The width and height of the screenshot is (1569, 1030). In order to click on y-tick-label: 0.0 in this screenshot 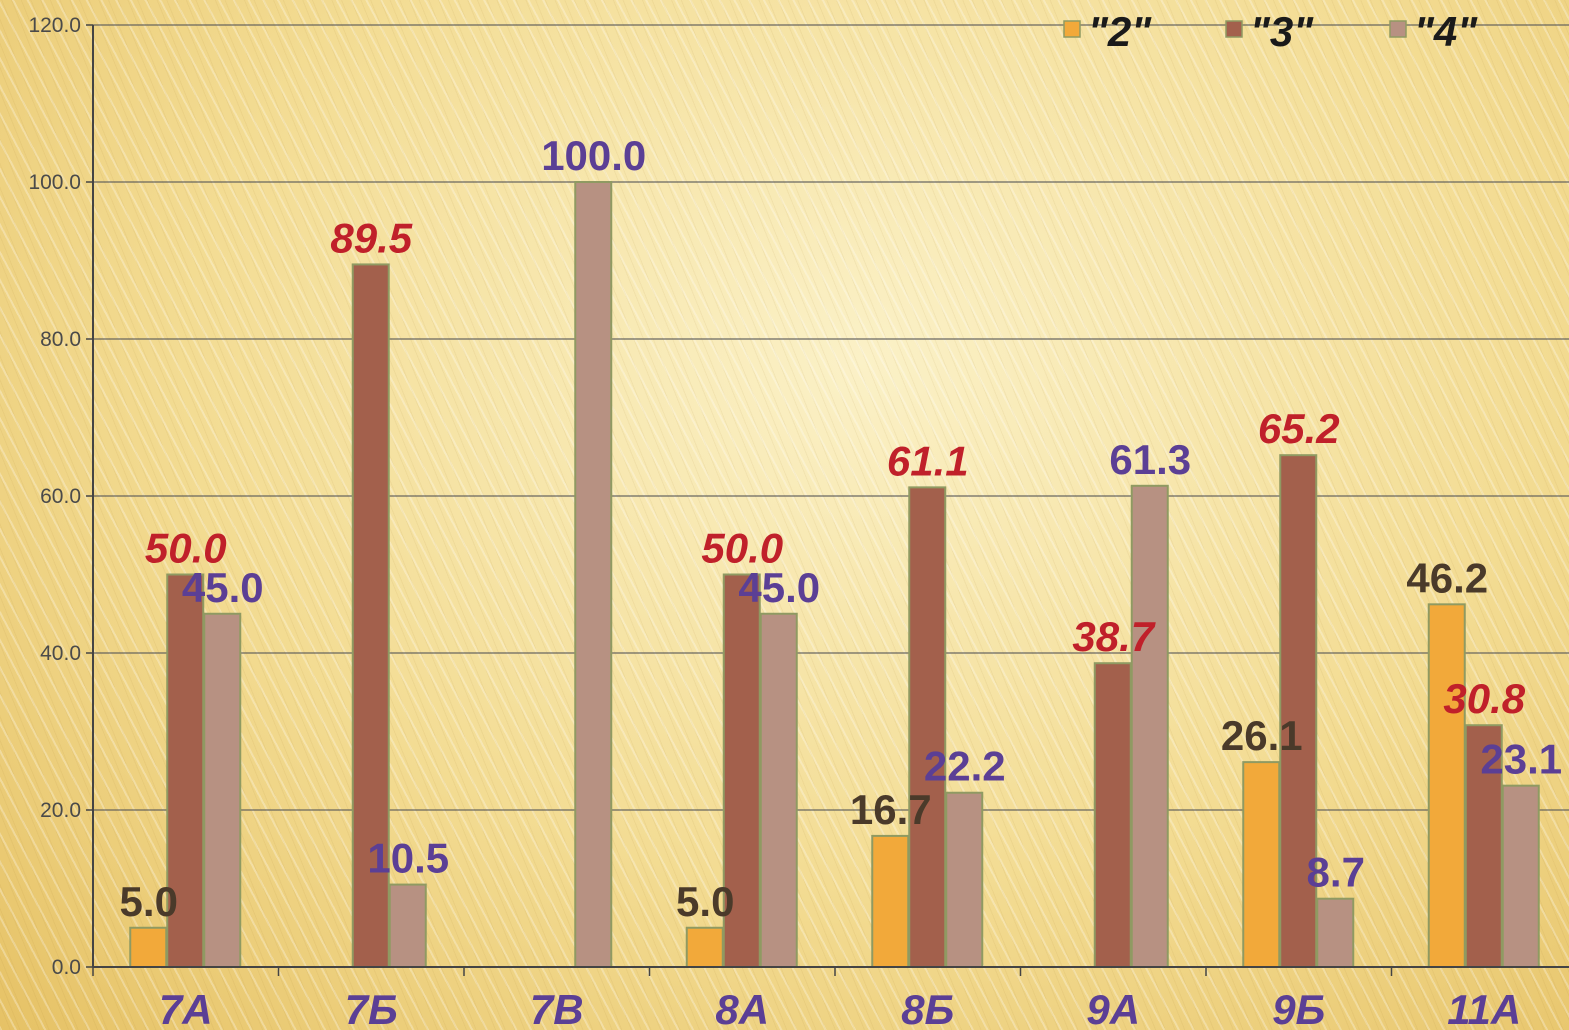, I will do `click(66, 967)`.